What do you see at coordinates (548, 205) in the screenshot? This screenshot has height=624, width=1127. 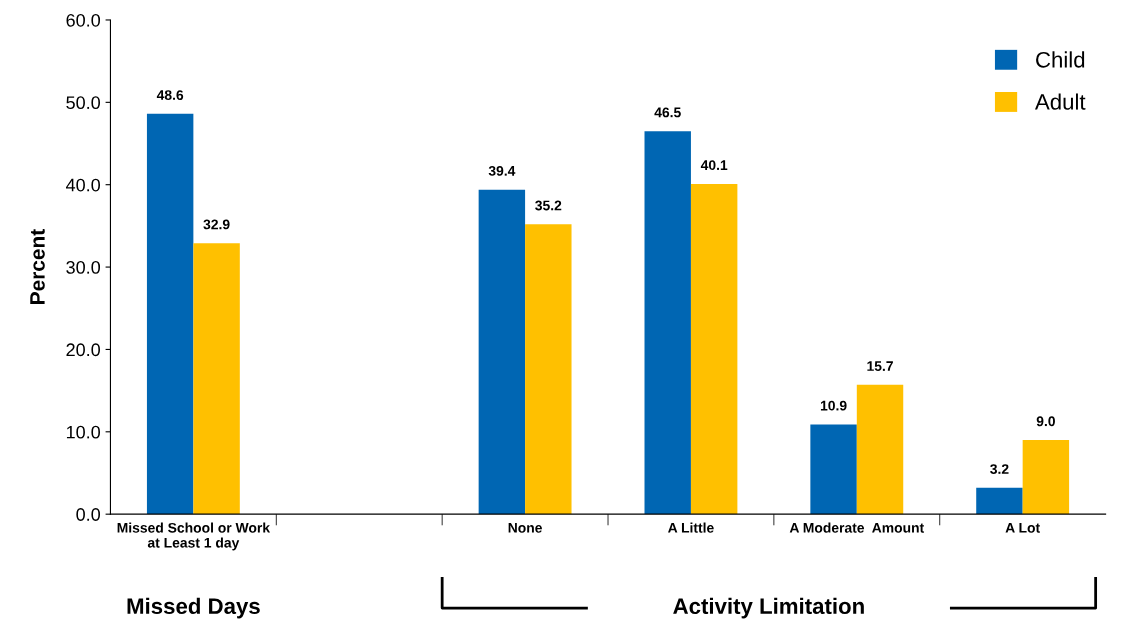 I see `data-label: 35.2` at bounding box center [548, 205].